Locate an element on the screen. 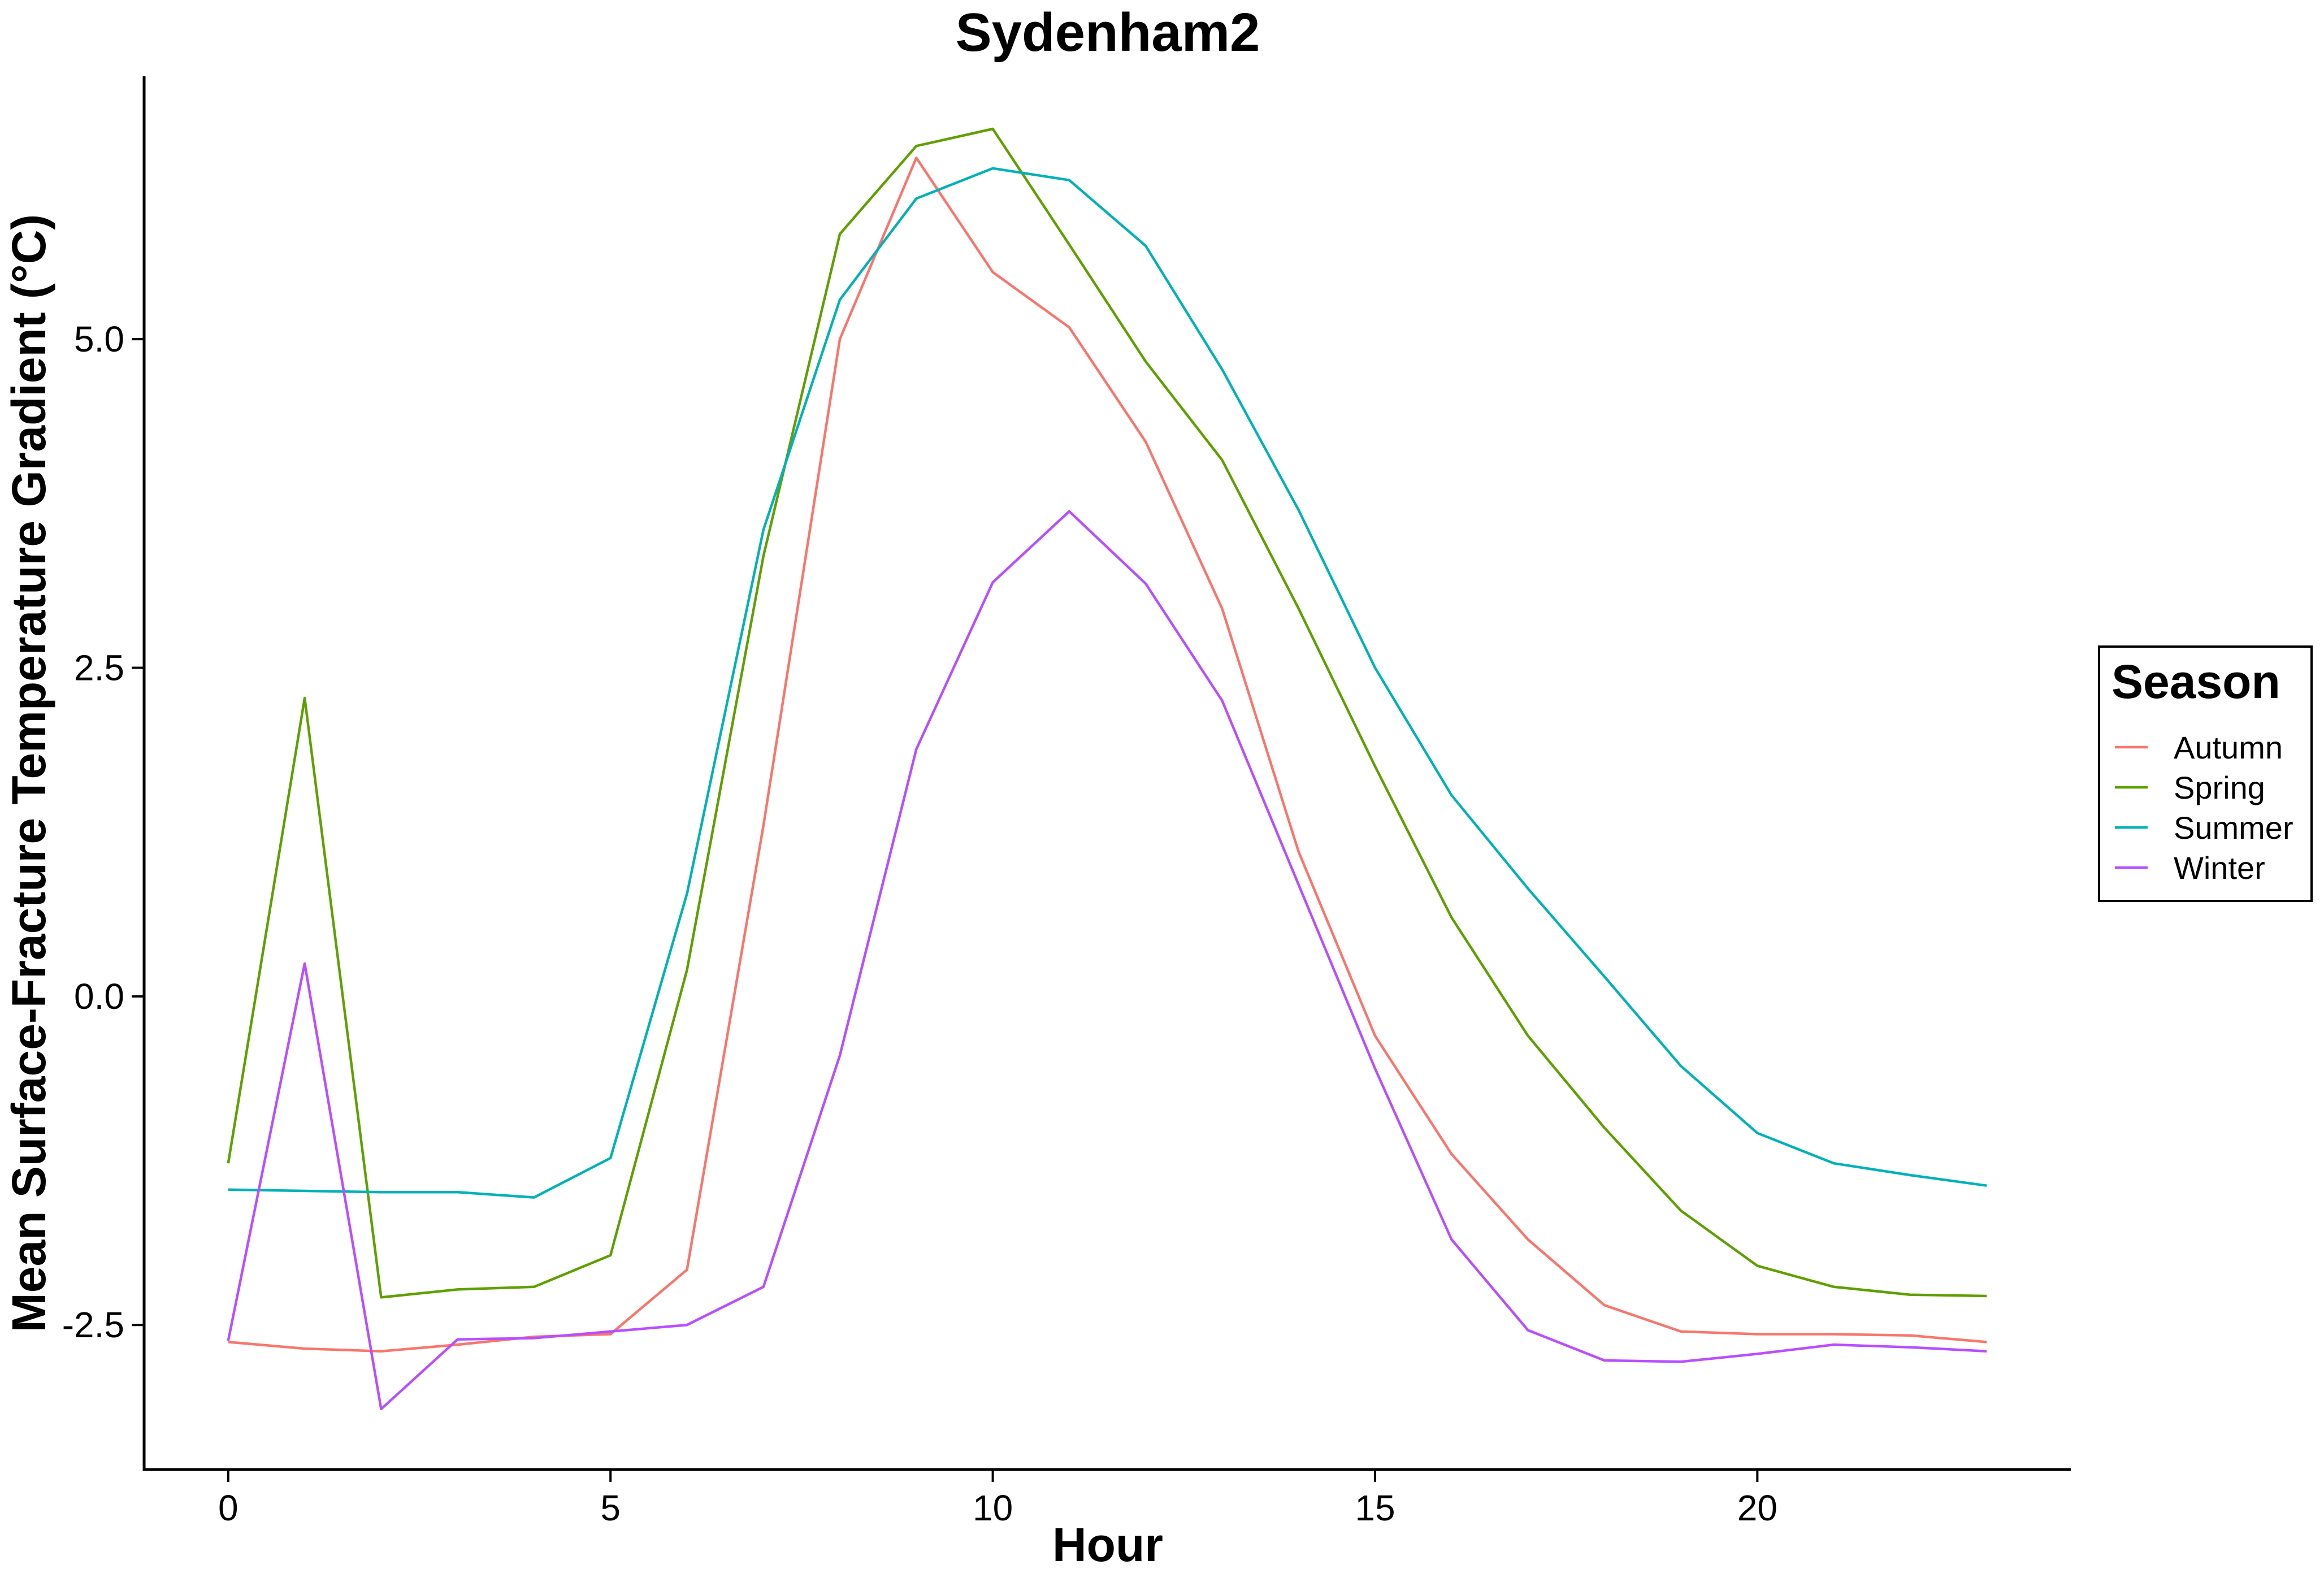 The height and width of the screenshot is (1582, 2324). y-tick-label: 2.5 is located at coordinates (99, 668).